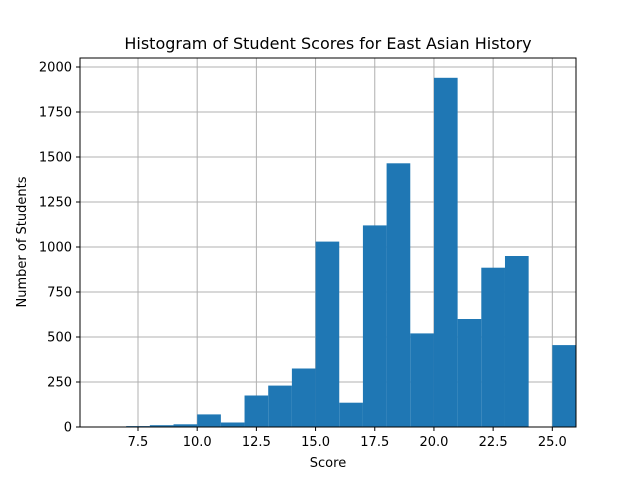  Describe the element at coordinates (55, 158) in the screenshot. I see `y-tick-label: 1500` at that location.